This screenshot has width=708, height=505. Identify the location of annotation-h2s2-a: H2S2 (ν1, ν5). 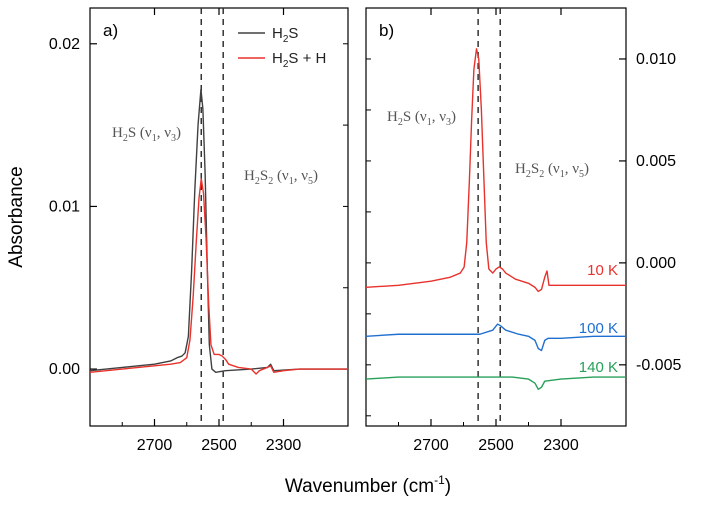
(281, 177).